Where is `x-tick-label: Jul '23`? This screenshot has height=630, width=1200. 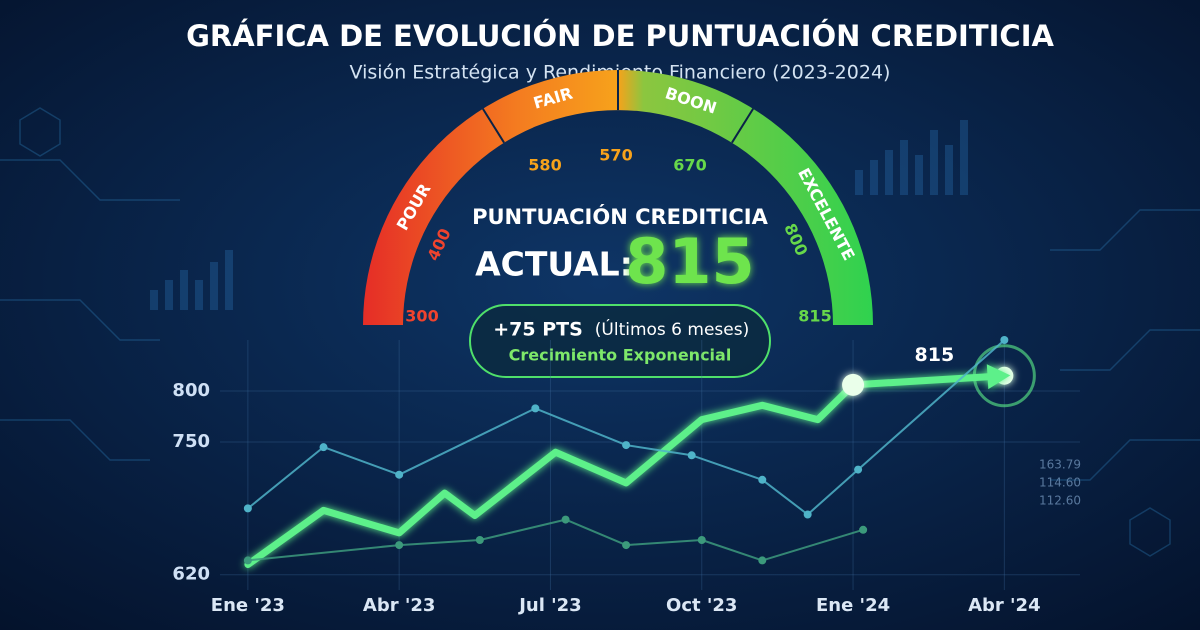 x-tick-label: Jul '23 is located at coordinates (549, 605).